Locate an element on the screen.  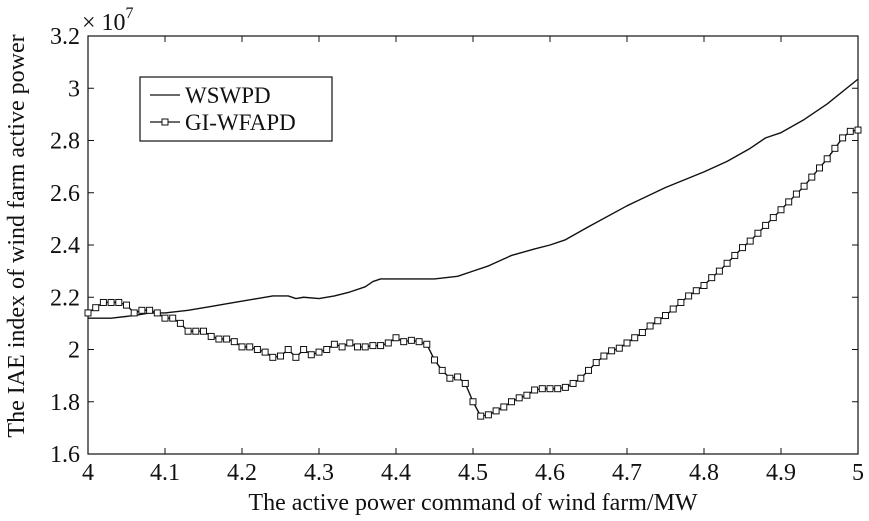
y-axis-label: The IAE index of wind farm active power is located at coordinates (17, 235).